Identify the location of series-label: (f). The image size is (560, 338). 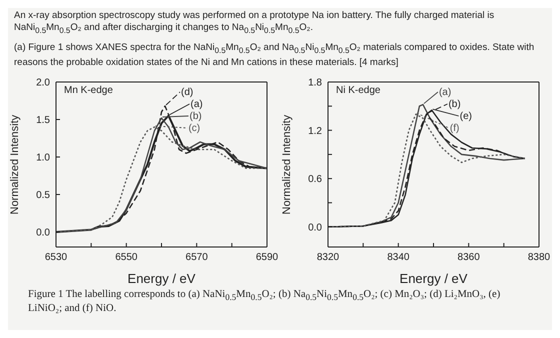
(455, 128).